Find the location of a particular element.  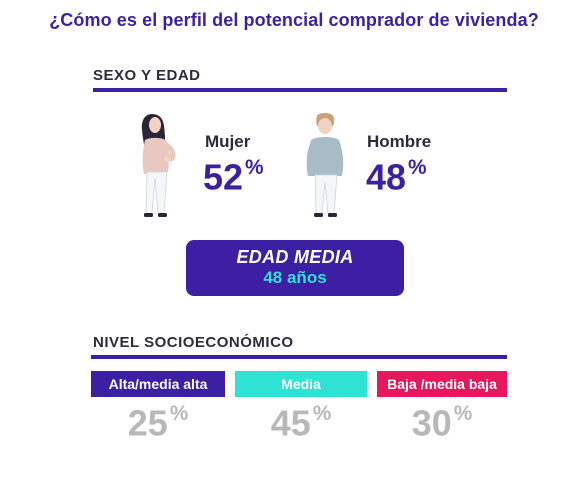

segment-label-baja: Baja /media baja is located at coordinates (442, 384).